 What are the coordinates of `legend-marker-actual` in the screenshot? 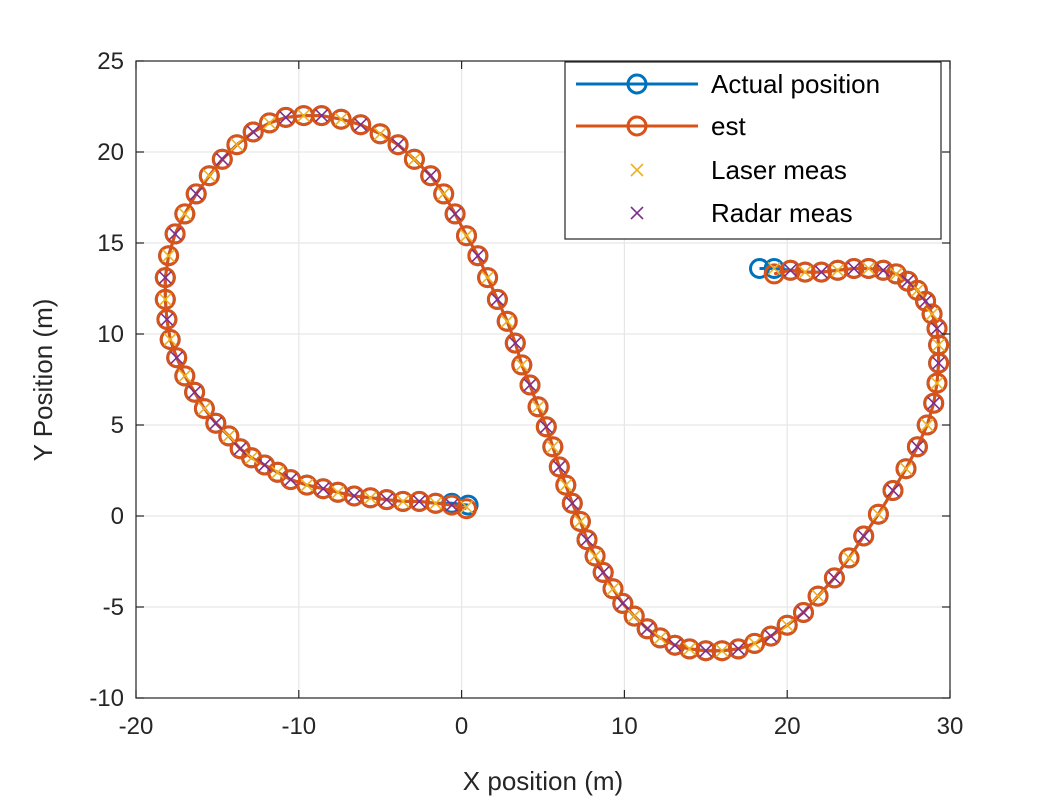 It's located at (637, 84).